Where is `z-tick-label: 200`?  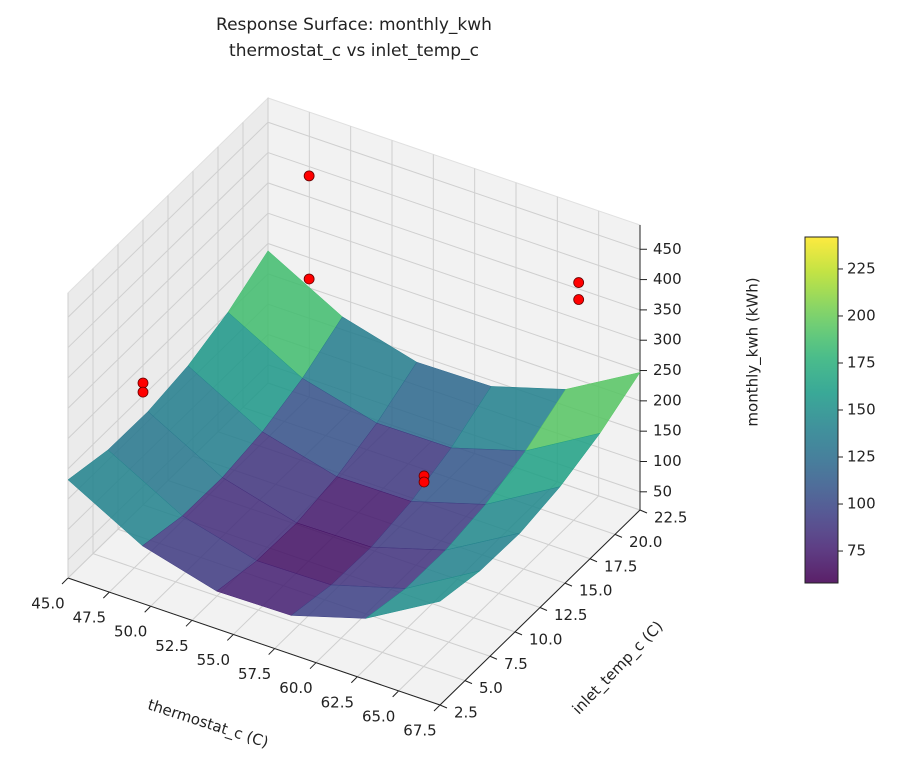
z-tick-label: 200 is located at coordinates (667, 400).